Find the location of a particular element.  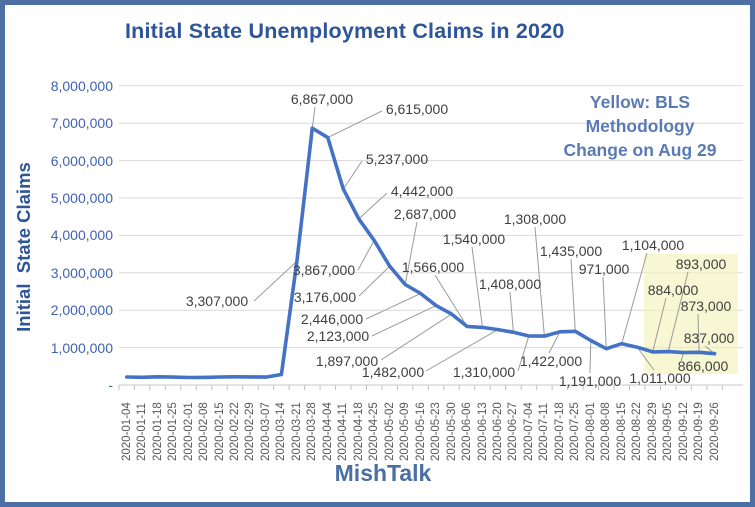

x-tick-label: 2020-09-26 is located at coordinates (714, 431).